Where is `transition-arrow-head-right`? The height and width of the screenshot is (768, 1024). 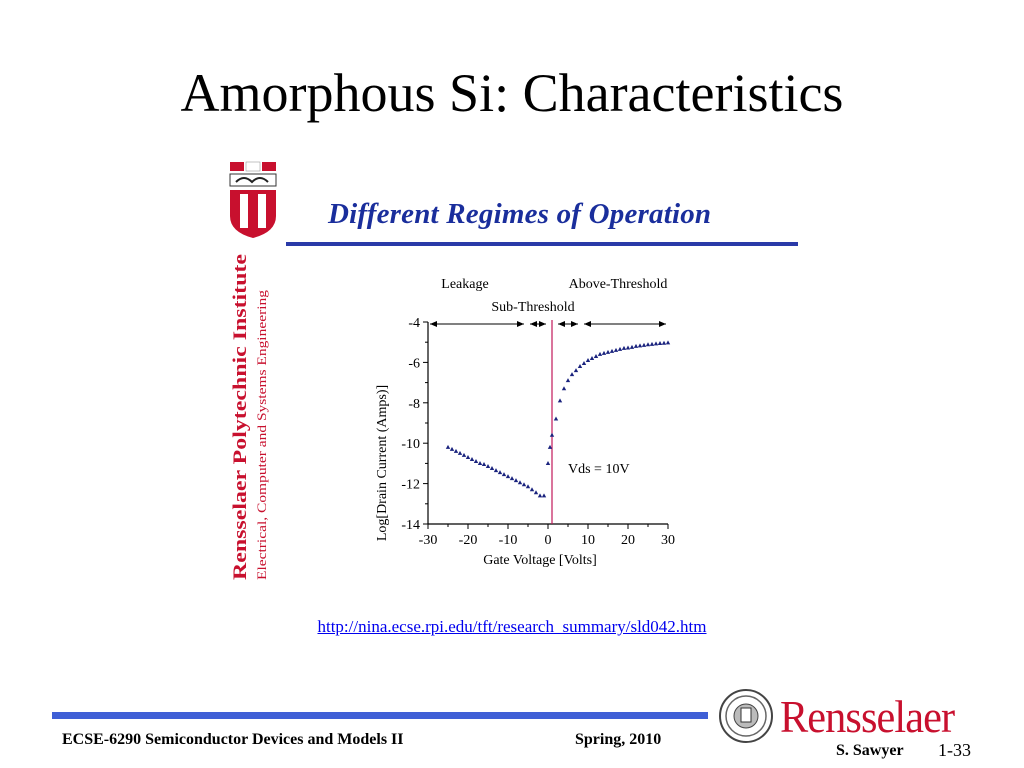
transition-arrow-head-right is located at coordinates (574, 324).